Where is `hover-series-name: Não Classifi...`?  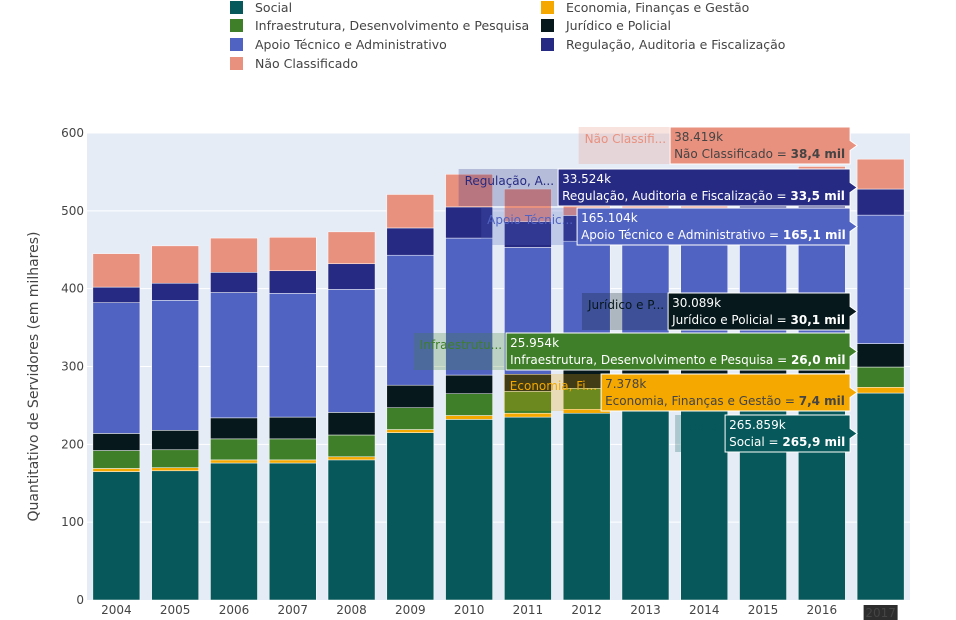
hover-series-name: Não Classifi... is located at coordinates (625, 139).